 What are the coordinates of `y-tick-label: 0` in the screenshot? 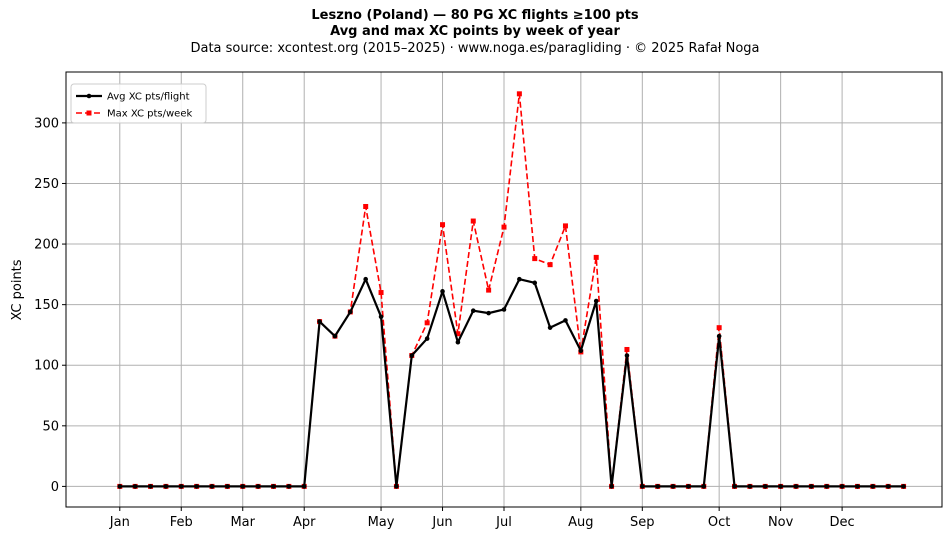 It's located at (55, 487).